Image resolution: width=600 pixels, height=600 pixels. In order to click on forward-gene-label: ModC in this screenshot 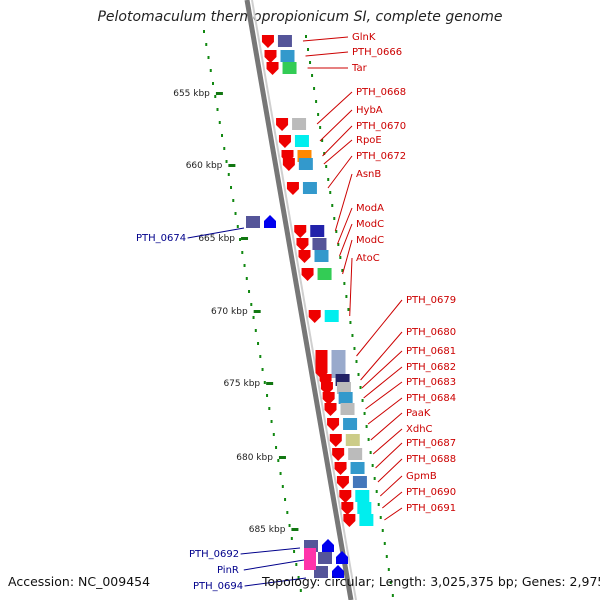, I will do `click(370, 224)`.